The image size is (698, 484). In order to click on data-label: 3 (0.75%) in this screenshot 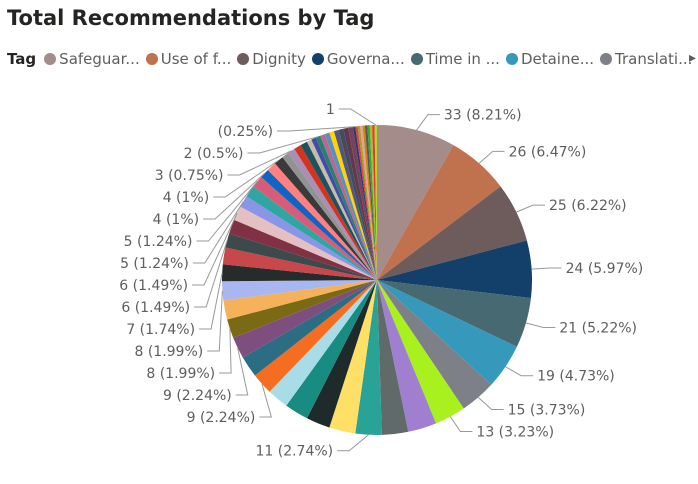, I will do `click(189, 176)`.